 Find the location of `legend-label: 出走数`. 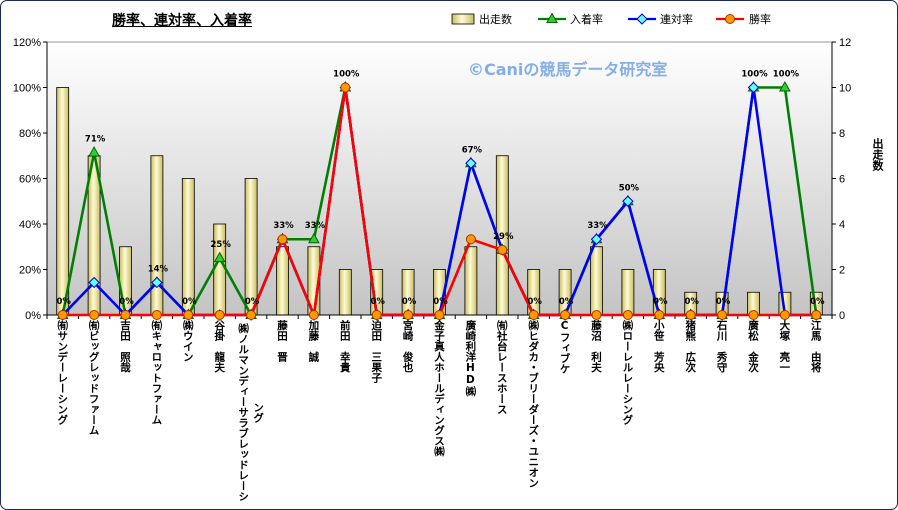

legend-label: 出走数 is located at coordinates (495, 19).